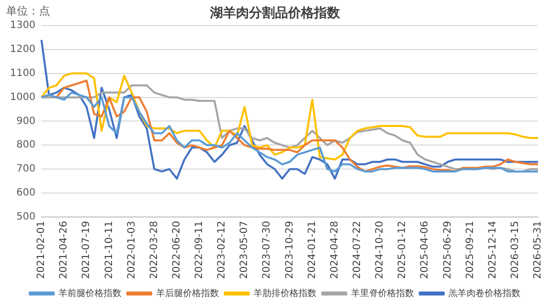 This screenshot has width=554, height=308. What do you see at coordinates (23, 97) in the screenshot?
I see `y-tick-label: 1000` at bounding box center [23, 97].